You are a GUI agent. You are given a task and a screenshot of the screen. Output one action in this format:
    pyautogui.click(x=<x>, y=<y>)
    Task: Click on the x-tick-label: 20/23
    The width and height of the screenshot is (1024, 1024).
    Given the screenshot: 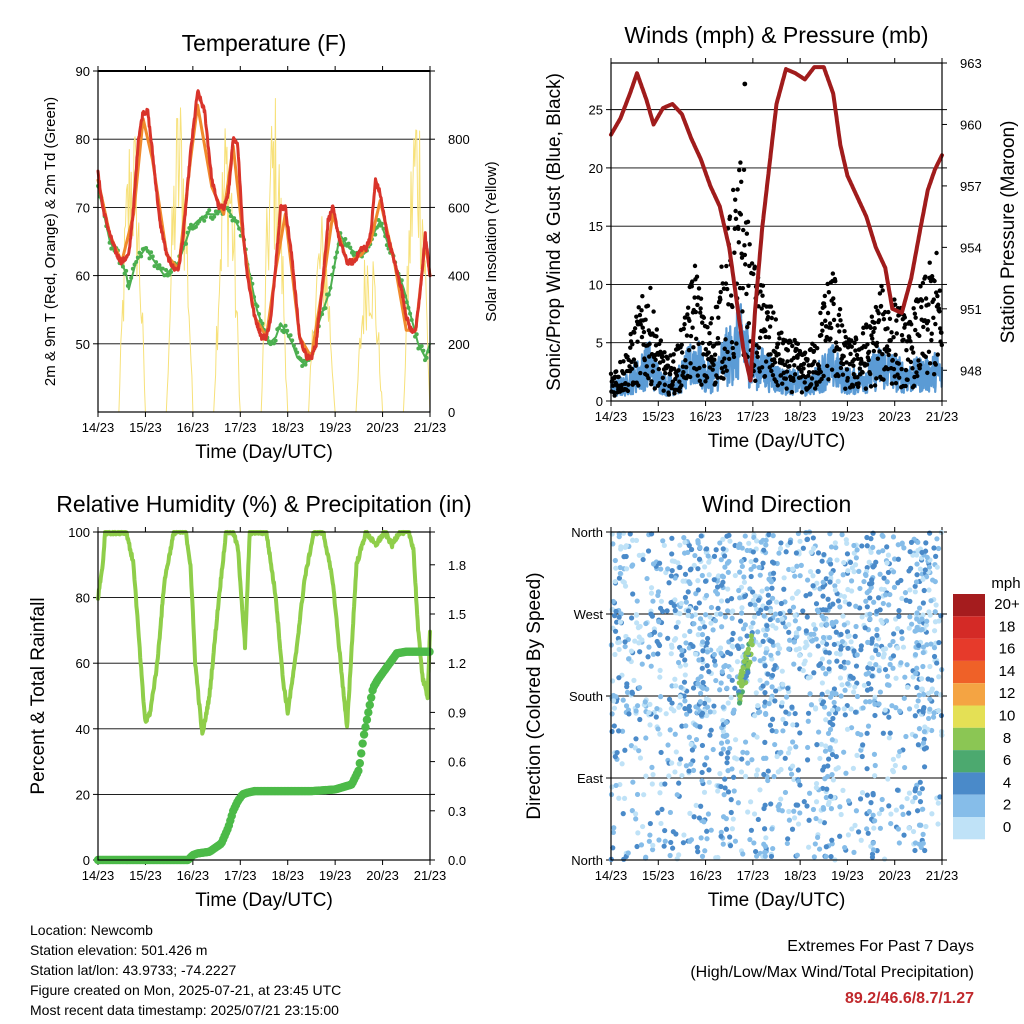 What is the action you would take?
    pyautogui.click(x=894, y=416)
    